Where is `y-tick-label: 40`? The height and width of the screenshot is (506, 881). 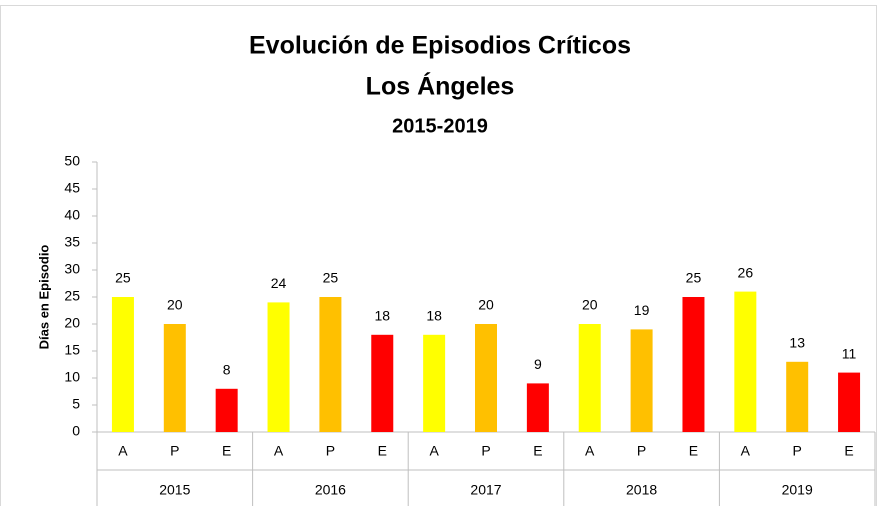 y-tick-label: 40 is located at coordinates (72, 215).